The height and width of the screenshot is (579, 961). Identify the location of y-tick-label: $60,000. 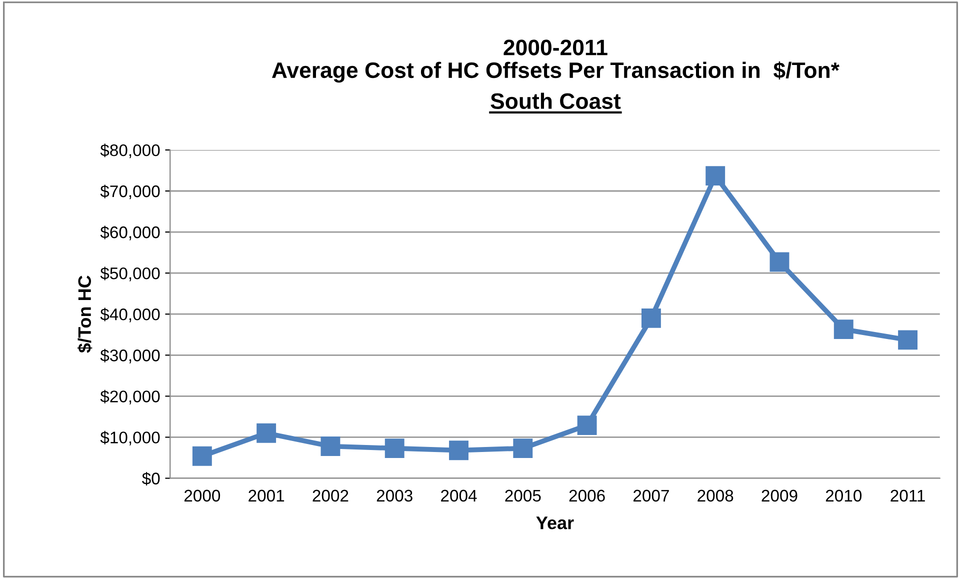
(130, 233).